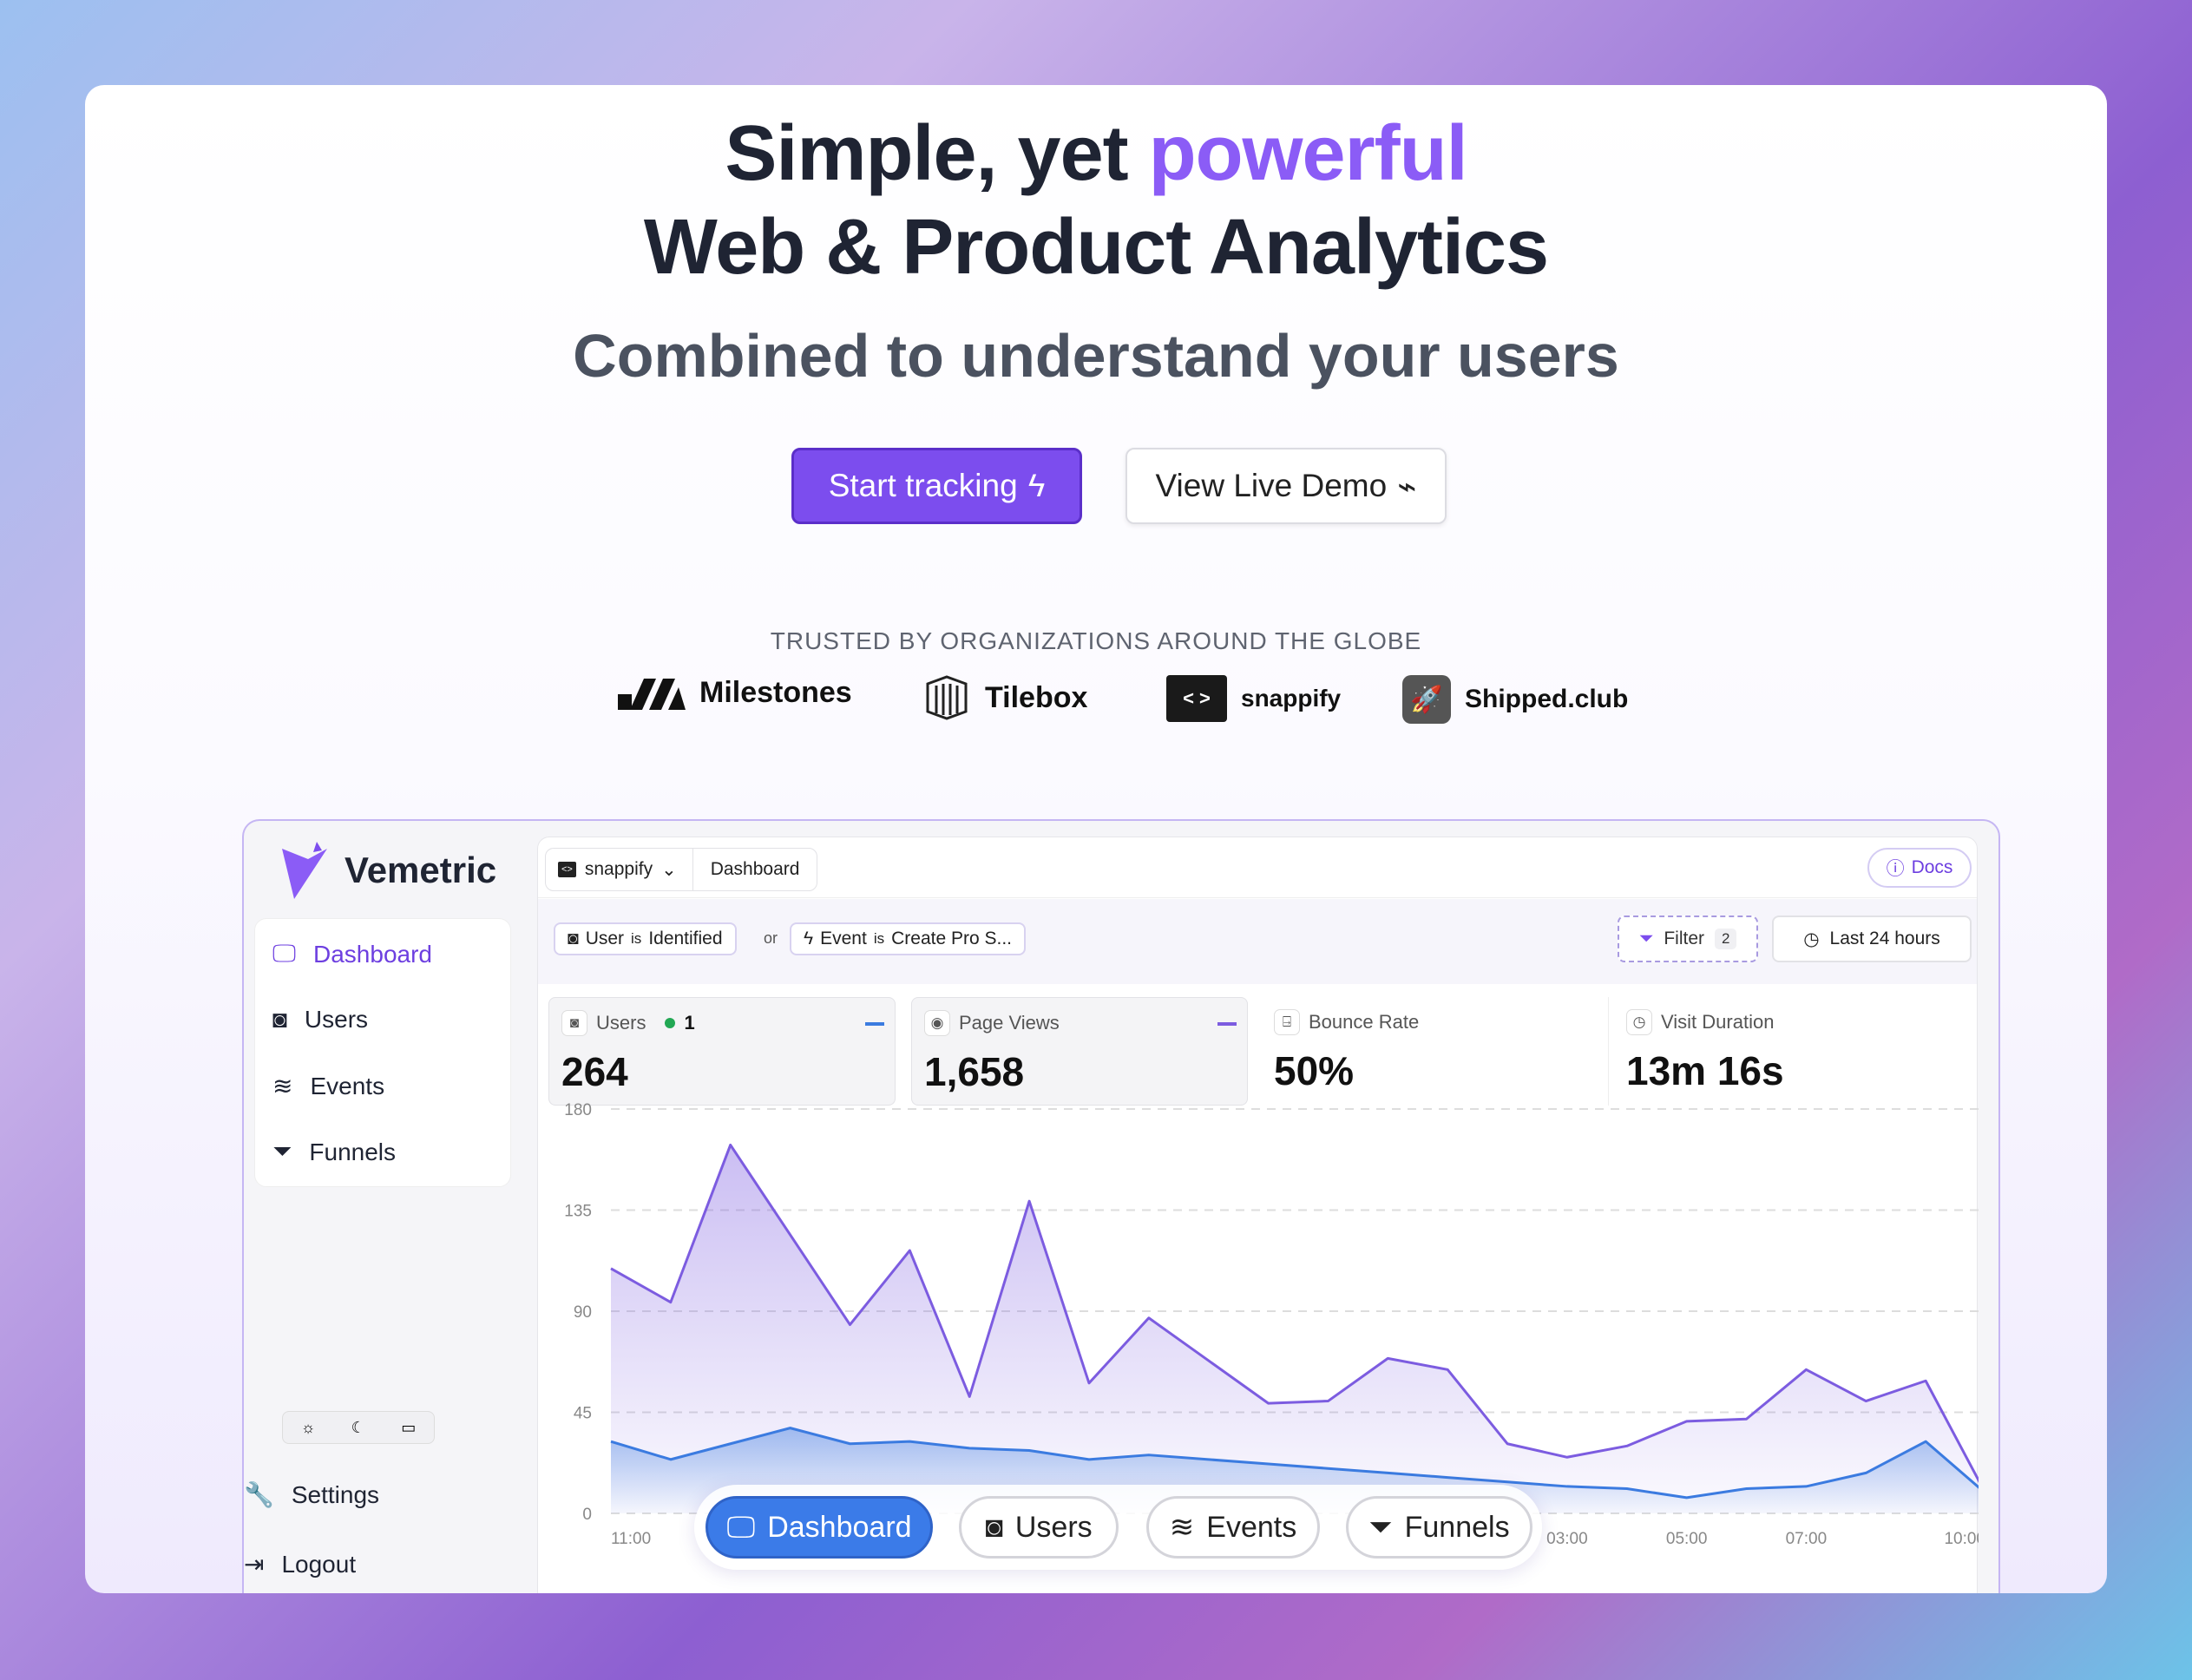 This screenshot has height=1680, width=2192. Describe the element at coordinates (308, 1427) in the screenshot. I see `sun-icon: ☼` at that location.